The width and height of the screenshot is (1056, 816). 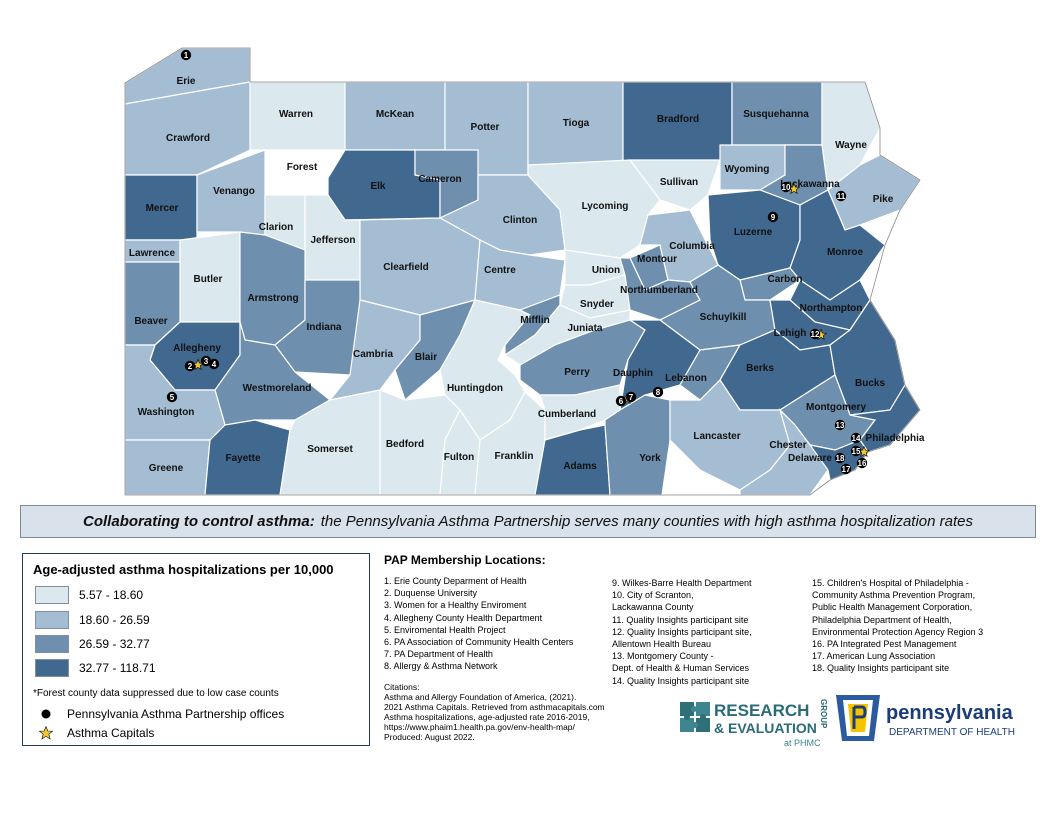 I want to click on county-label-berks: Berks, so click(x=760, y=368).